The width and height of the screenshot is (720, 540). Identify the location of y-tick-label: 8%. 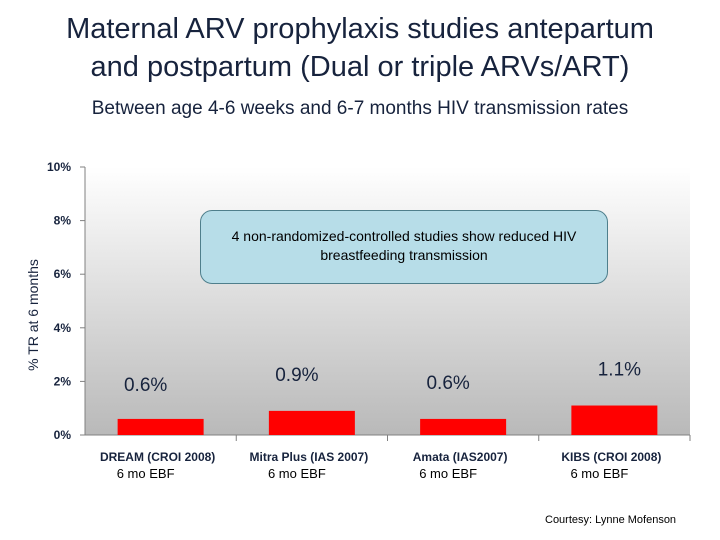
(63, 221).